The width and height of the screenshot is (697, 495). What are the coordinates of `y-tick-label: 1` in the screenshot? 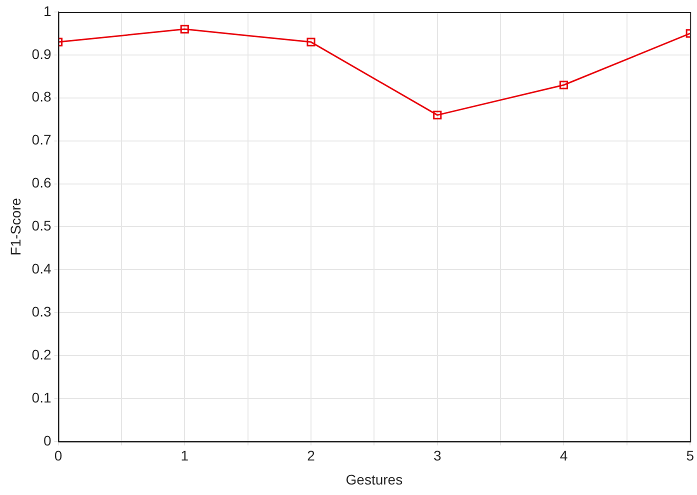 It's located at (47, 10).